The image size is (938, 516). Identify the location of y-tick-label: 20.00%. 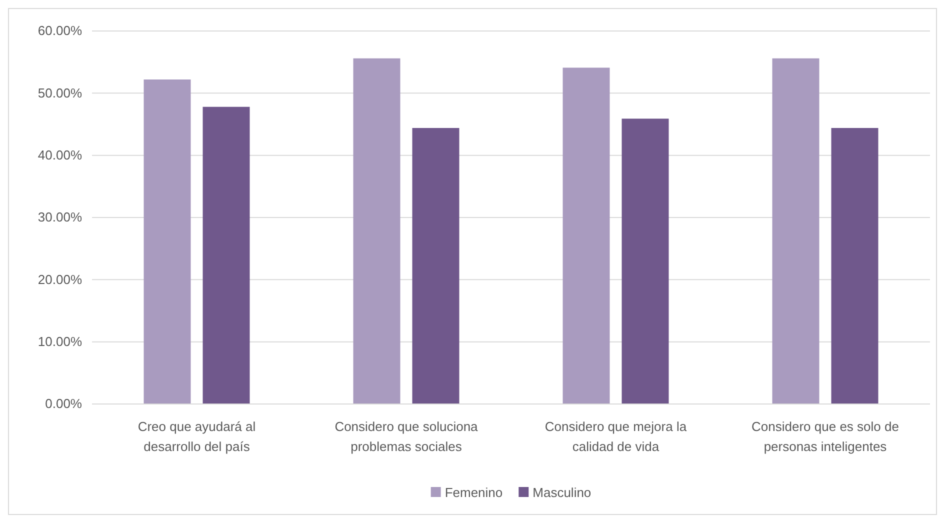
(60, 279).